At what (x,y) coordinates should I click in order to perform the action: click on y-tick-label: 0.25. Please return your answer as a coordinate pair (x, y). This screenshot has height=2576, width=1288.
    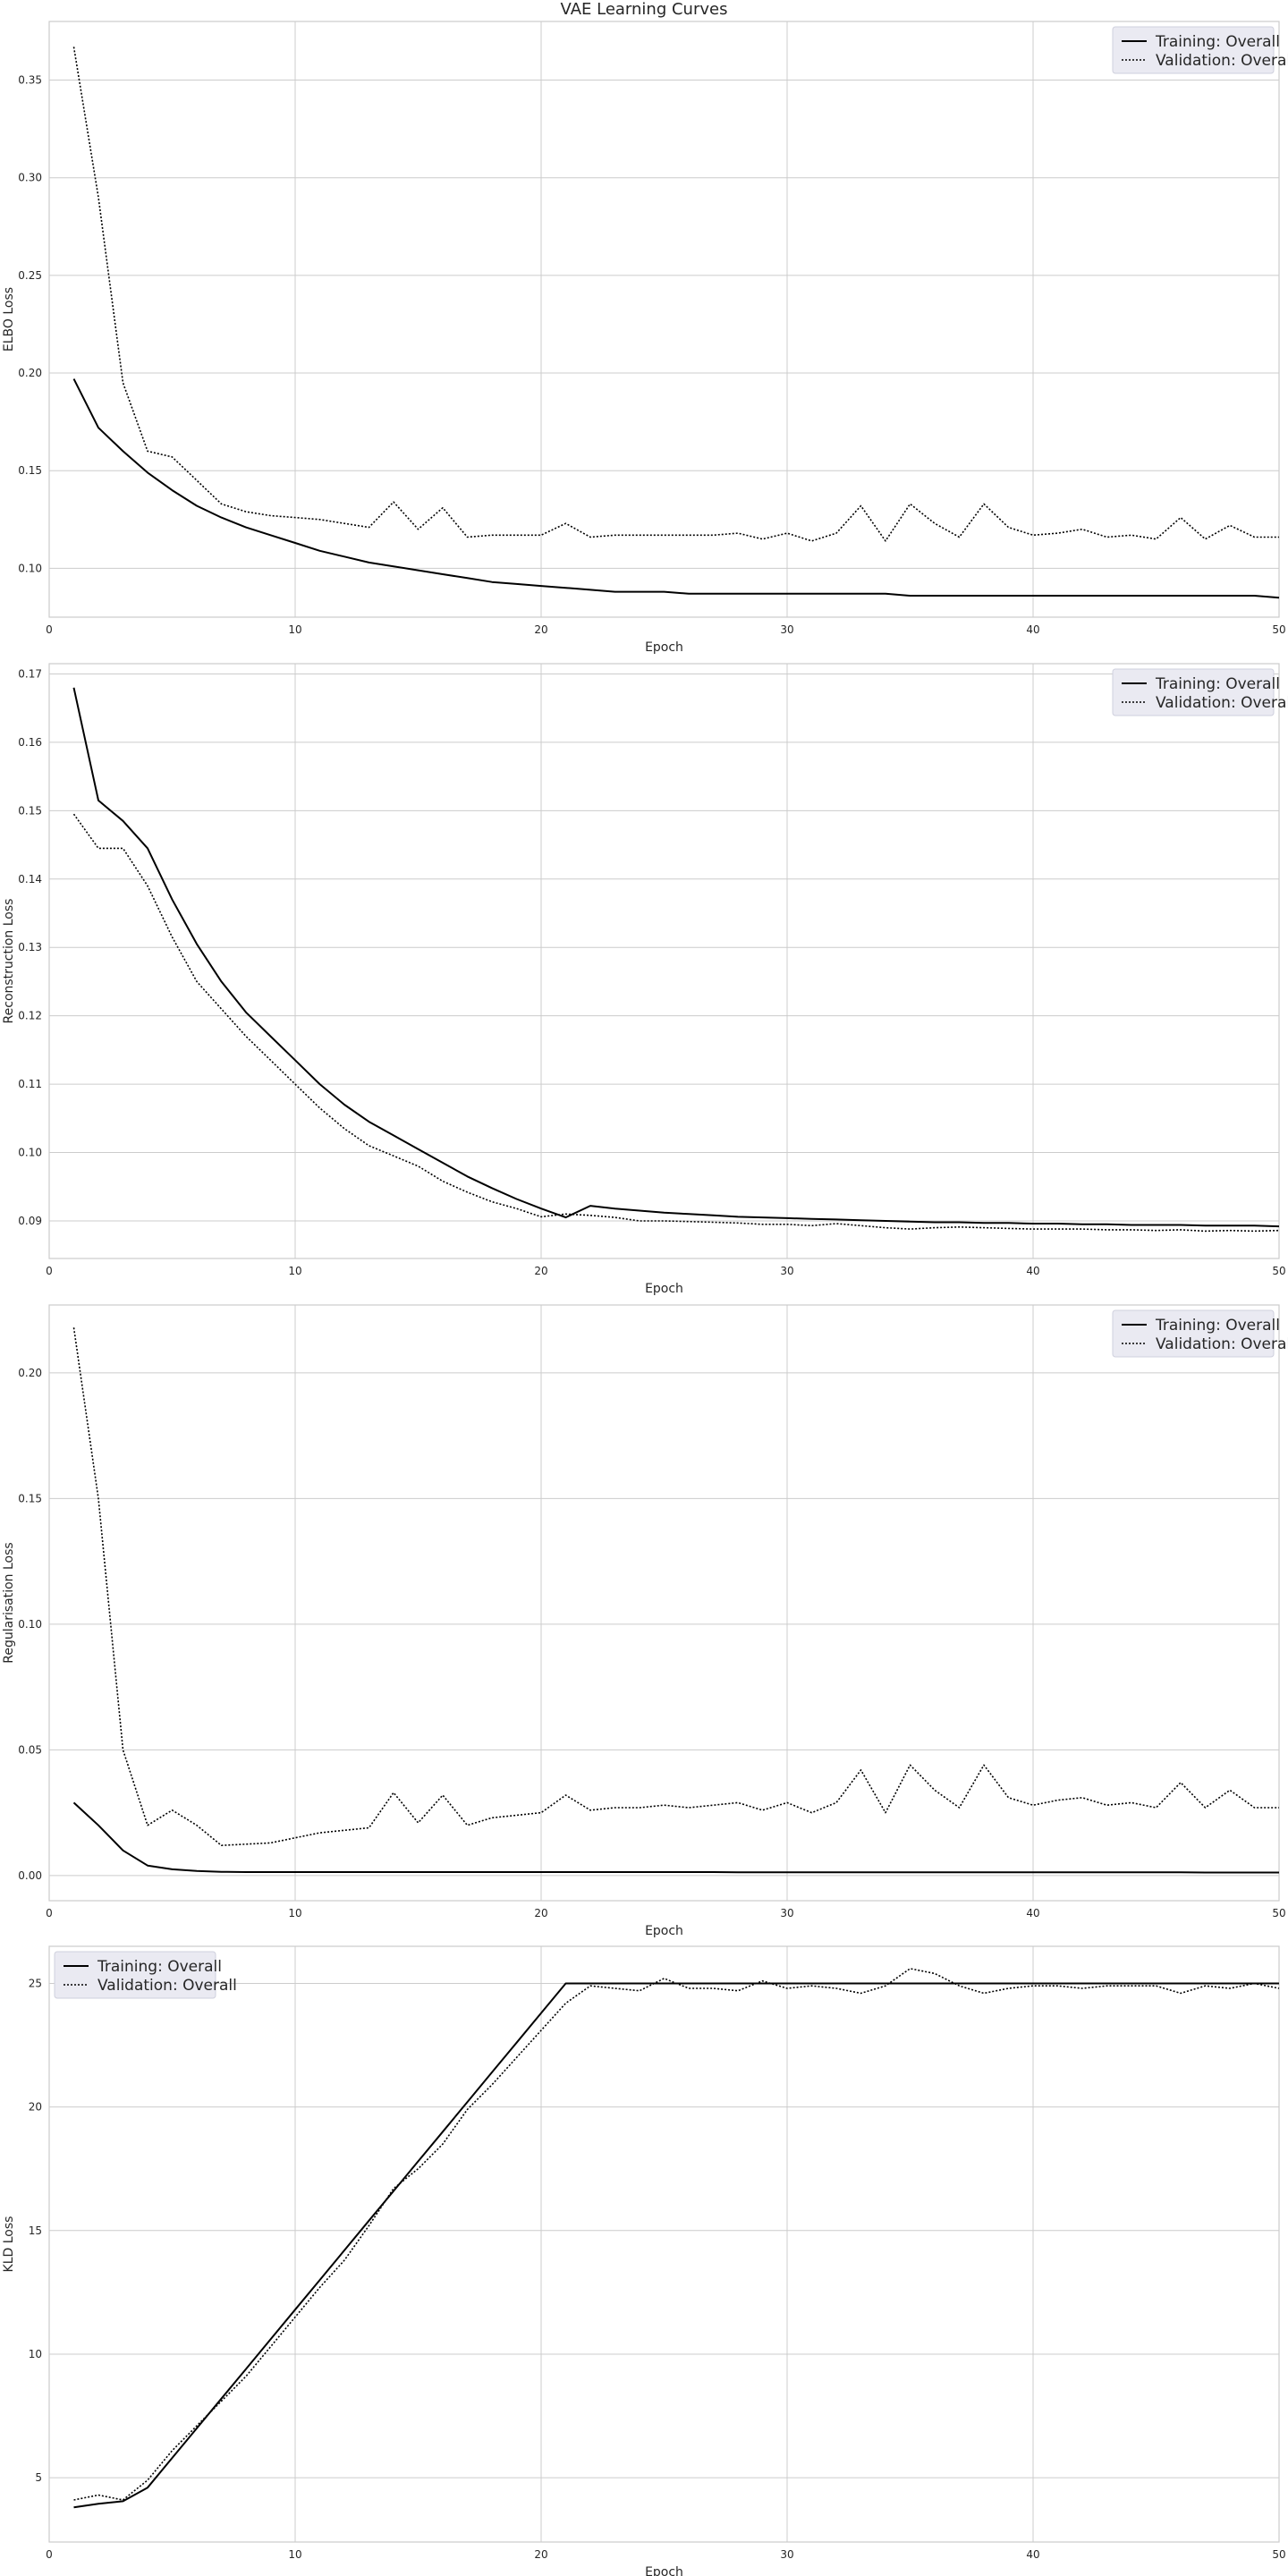
    Looking at the image, I should click on (30, 275).